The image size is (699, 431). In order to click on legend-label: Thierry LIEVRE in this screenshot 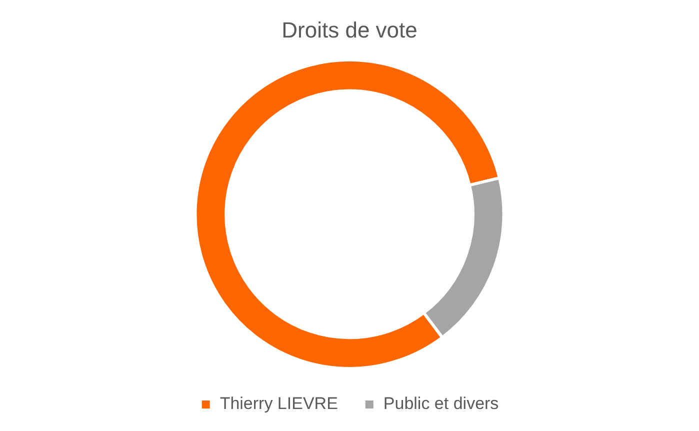, I will do `click(279, 404)`.